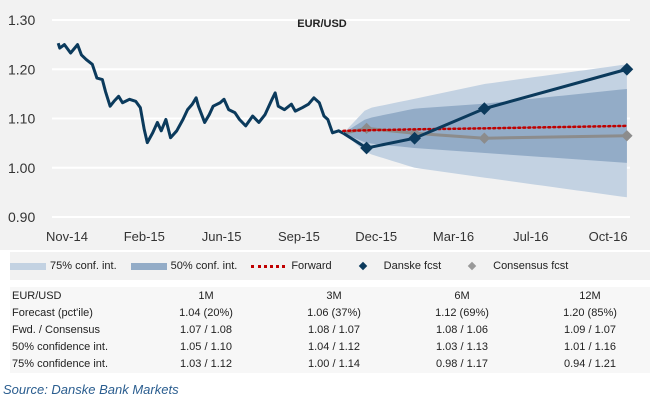  I want to click on x-tick-label: Mar-16, so click(453, 236).